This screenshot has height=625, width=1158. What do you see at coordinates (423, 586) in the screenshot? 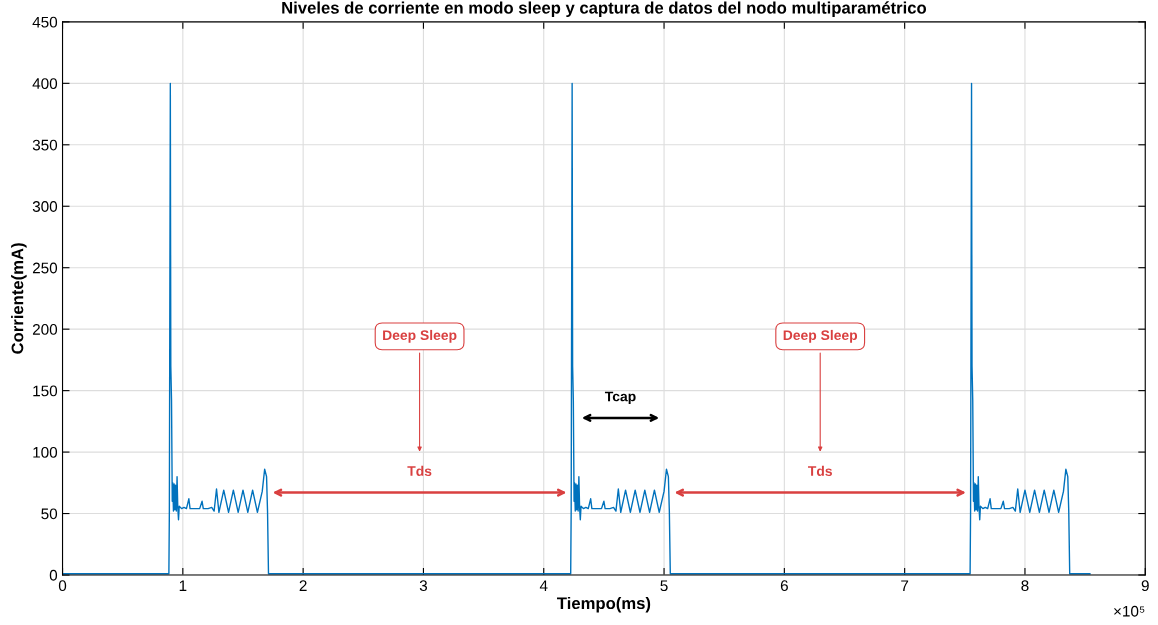
I see `x-tick-label: 3` at bounding box center [423, 586].